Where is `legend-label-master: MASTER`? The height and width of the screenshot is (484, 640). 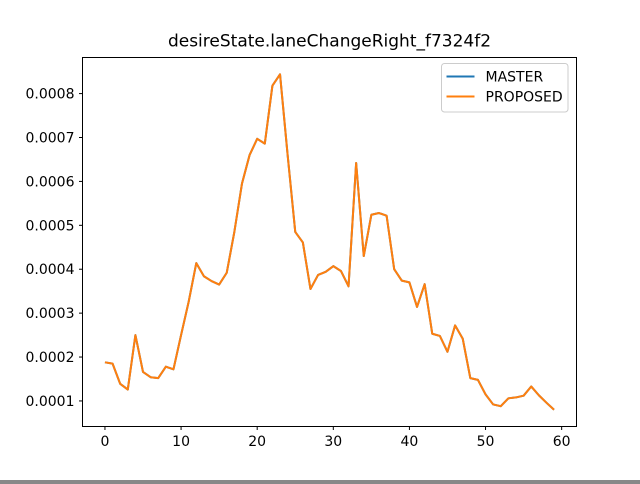
legend-label-master: MASTER is located at coordinates (515, 78).